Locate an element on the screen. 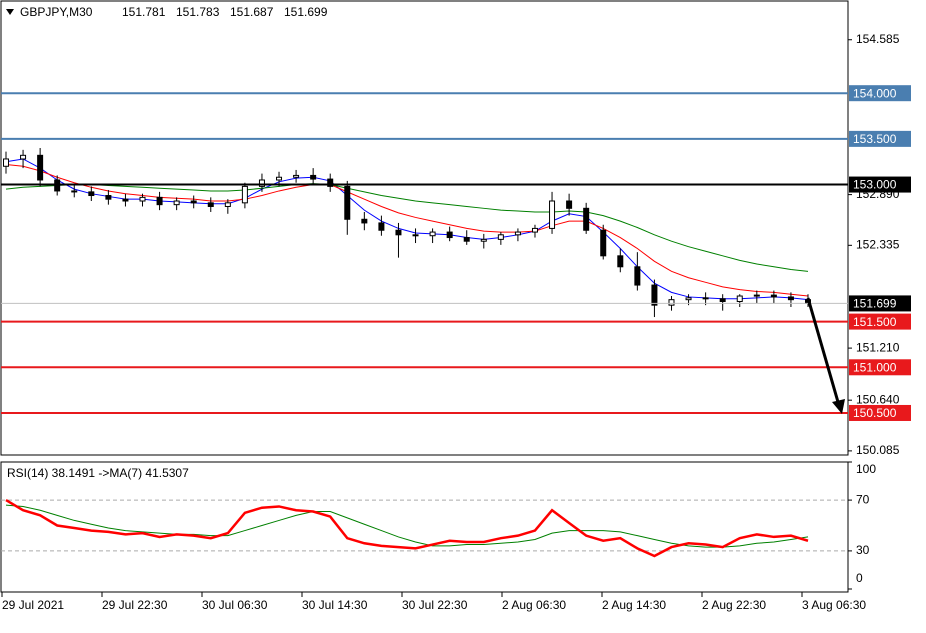  current-price-box is located at coordinates (880, 303).